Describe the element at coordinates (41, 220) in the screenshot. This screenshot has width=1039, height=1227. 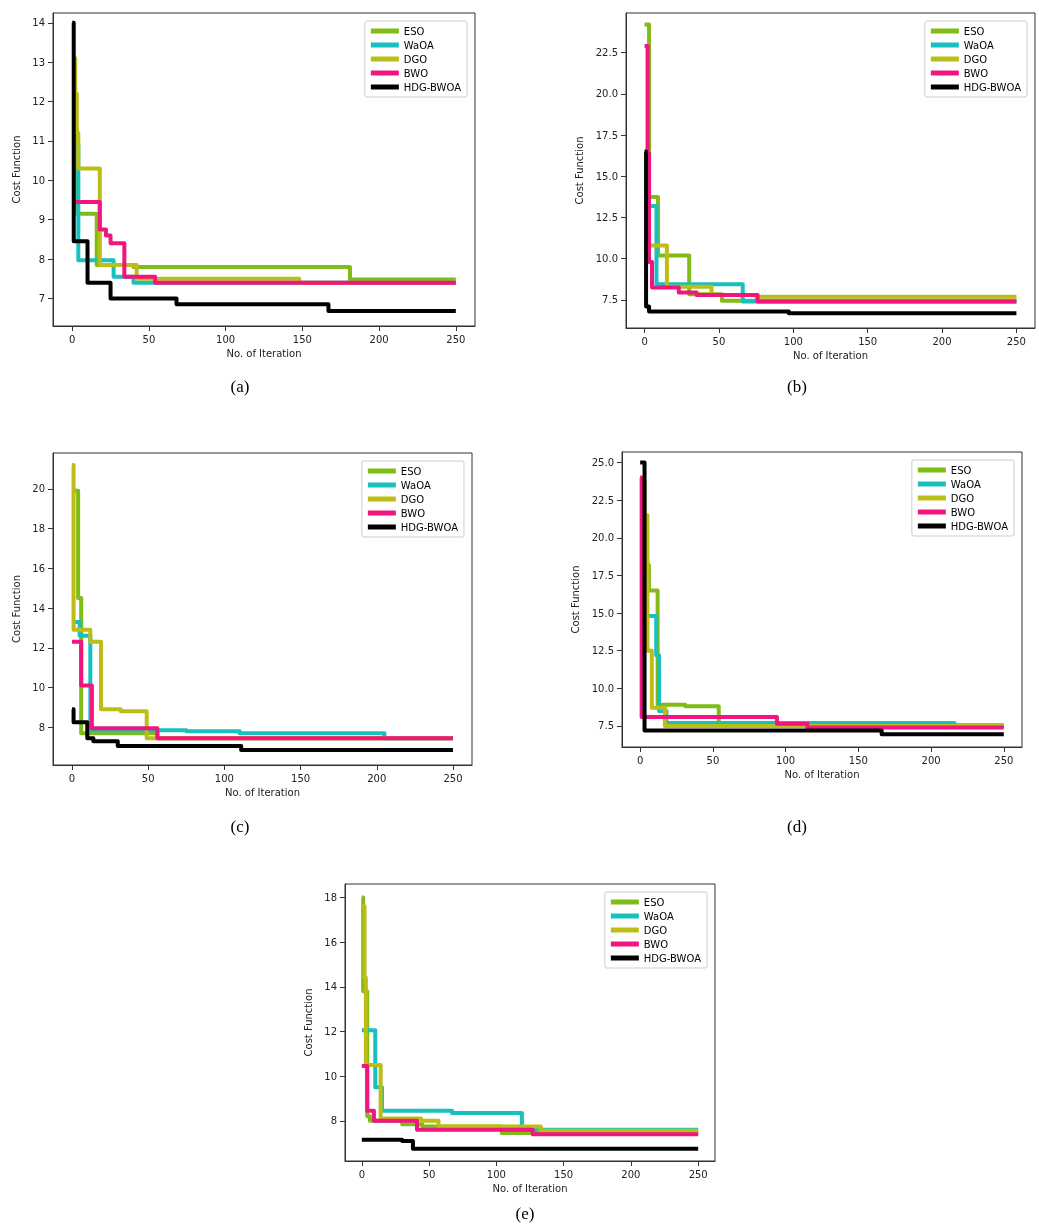
I see `y-tick-label: 9` at that location.